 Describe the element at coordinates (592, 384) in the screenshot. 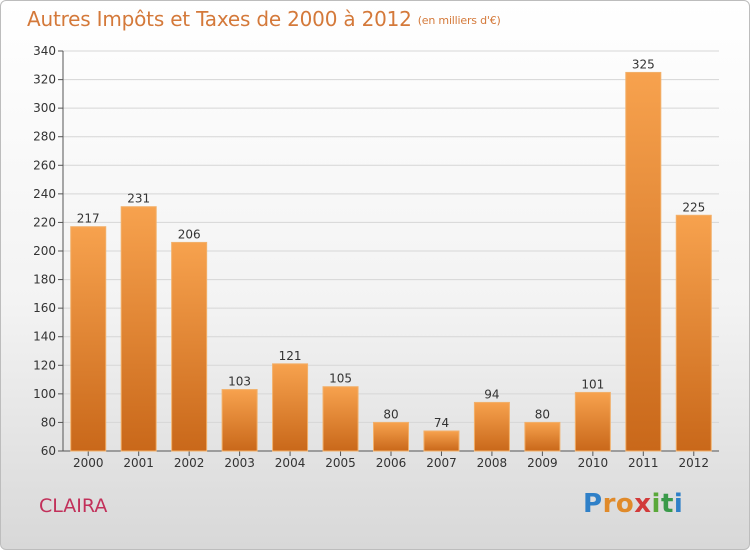

I see `value-label: 101` at that location.